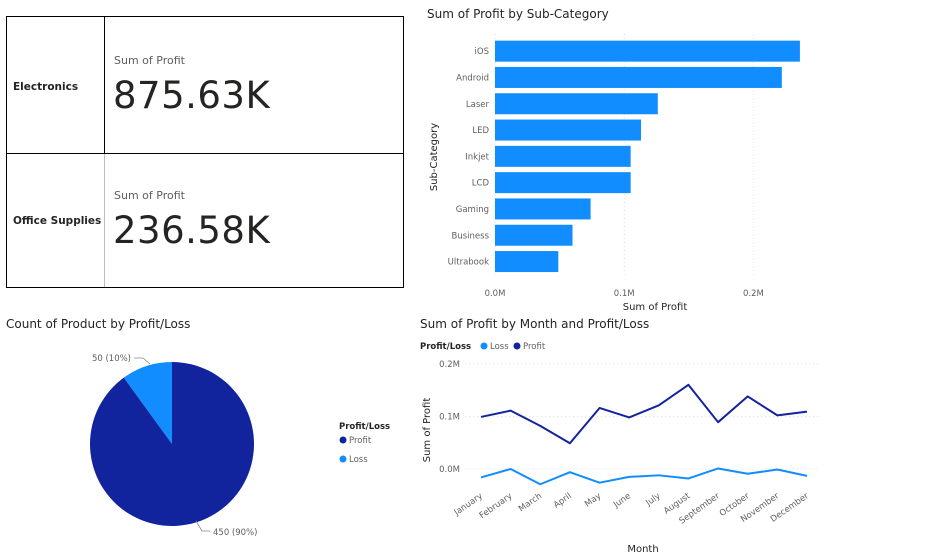 Image resolution: width=929 pixels, height=559 pixels. Describe the element at coordinates (518, 14) in the screenshot. I see `bar-chart-title: Sum of Profit by Sub-Category` at that location.